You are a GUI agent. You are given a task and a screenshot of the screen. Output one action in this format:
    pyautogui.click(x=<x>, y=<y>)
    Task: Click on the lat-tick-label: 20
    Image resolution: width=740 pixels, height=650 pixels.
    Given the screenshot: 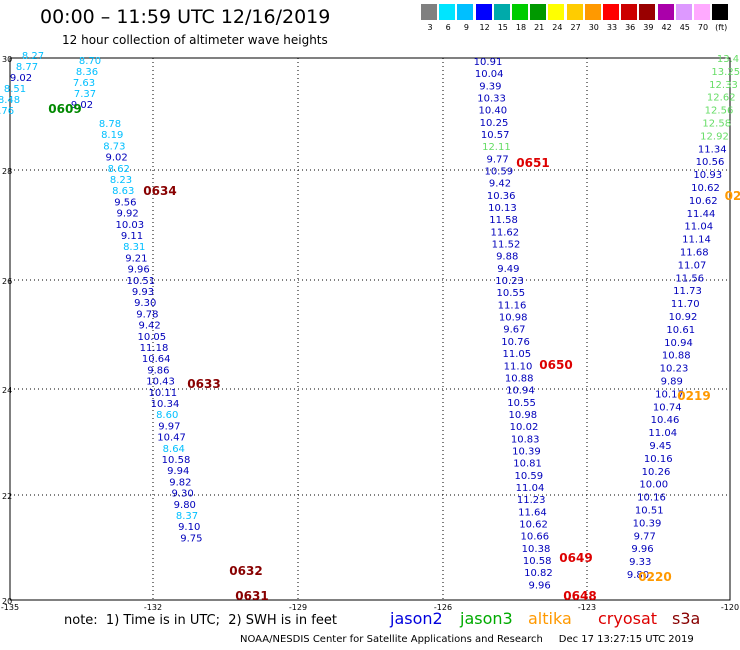 What is the action you would take?
    pyautogui.click(x=7, y=601)
    